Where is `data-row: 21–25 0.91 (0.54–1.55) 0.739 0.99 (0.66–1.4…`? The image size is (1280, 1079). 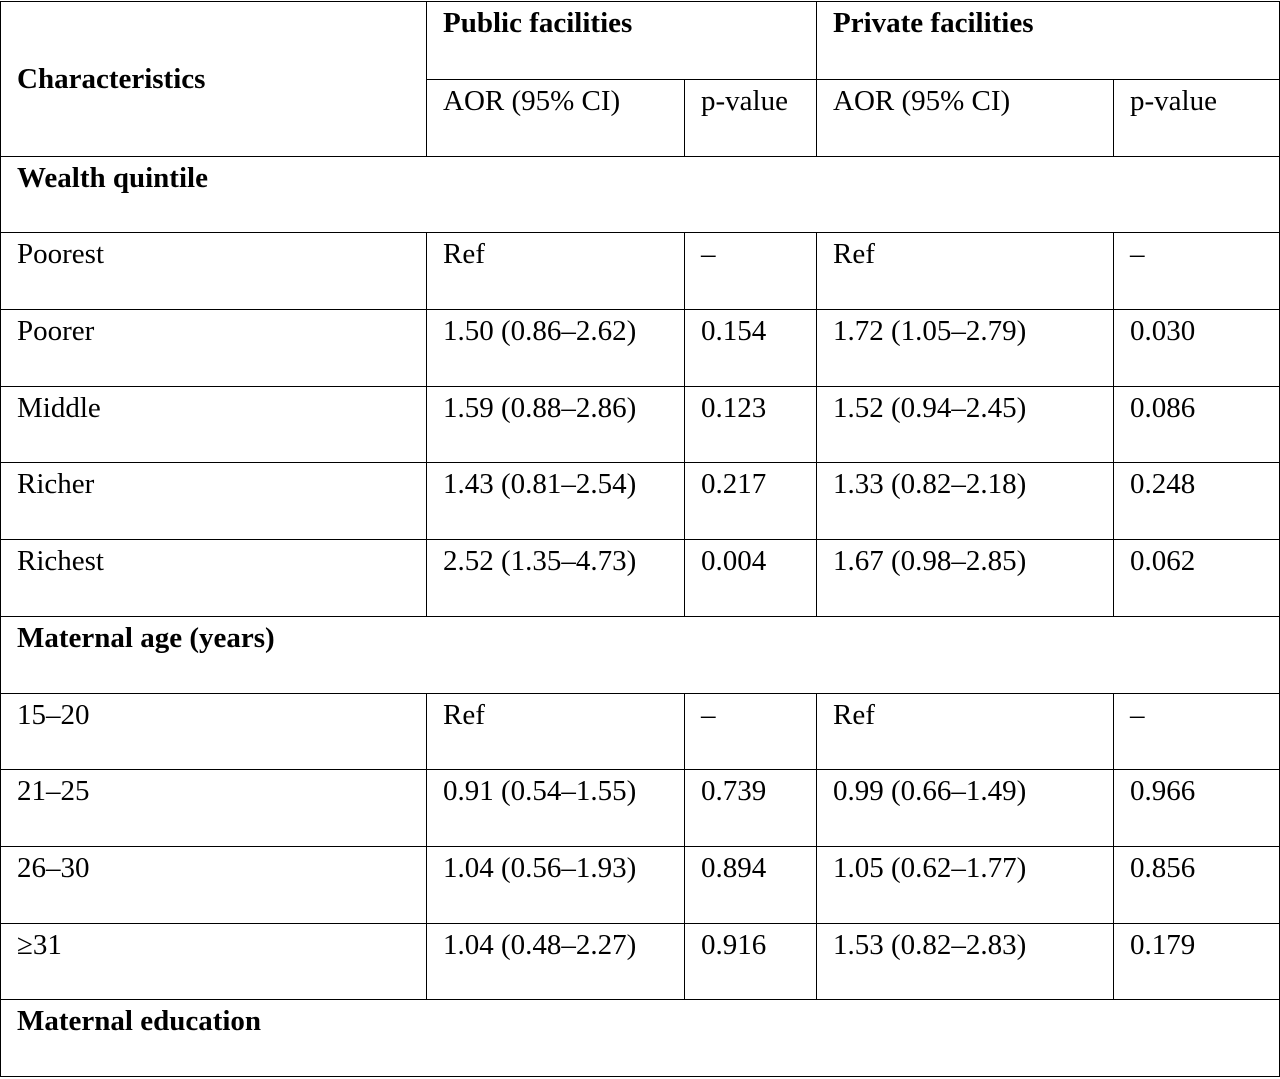
data-row: 21–25 0.91 (0.54–1.55) 0.739 0.99 (0.66–1.4… is located at coordinates (640, 808).